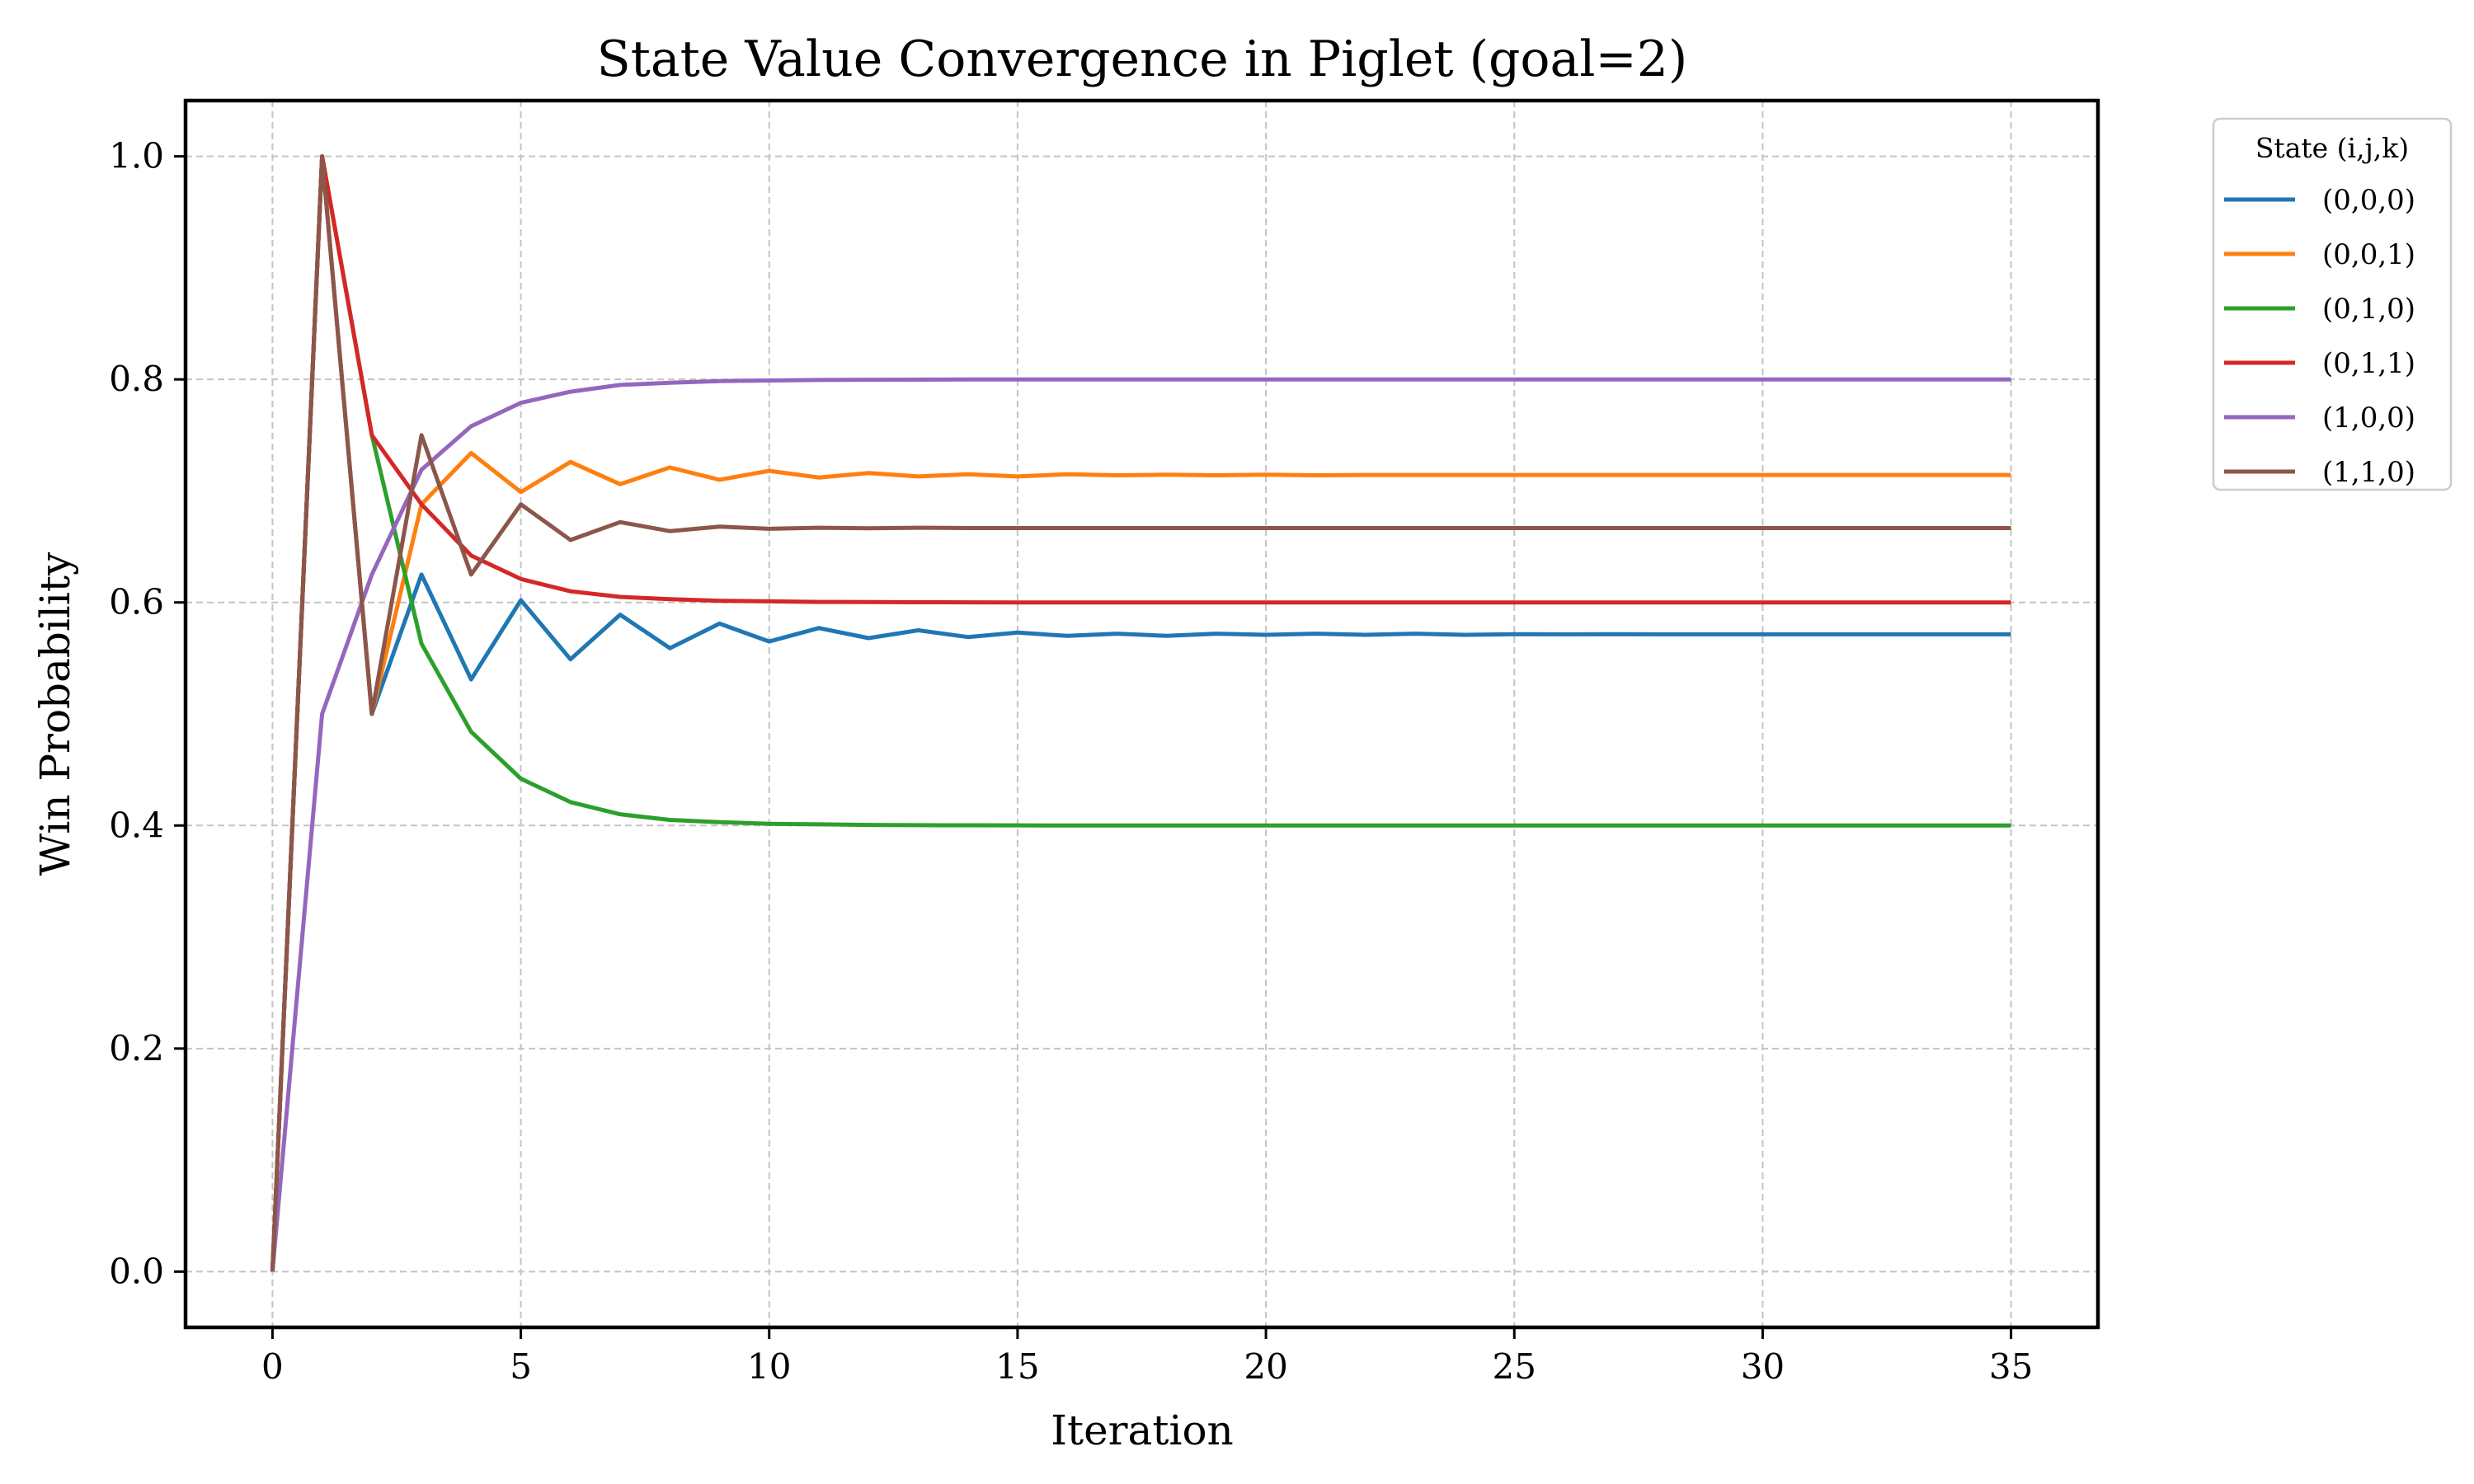 The image size is (2474, 1484). What do you see at coordinates (2011, 1366) in the screenshot?
I see `x-tick-label: 35` at bounding box center [2011, 1366].